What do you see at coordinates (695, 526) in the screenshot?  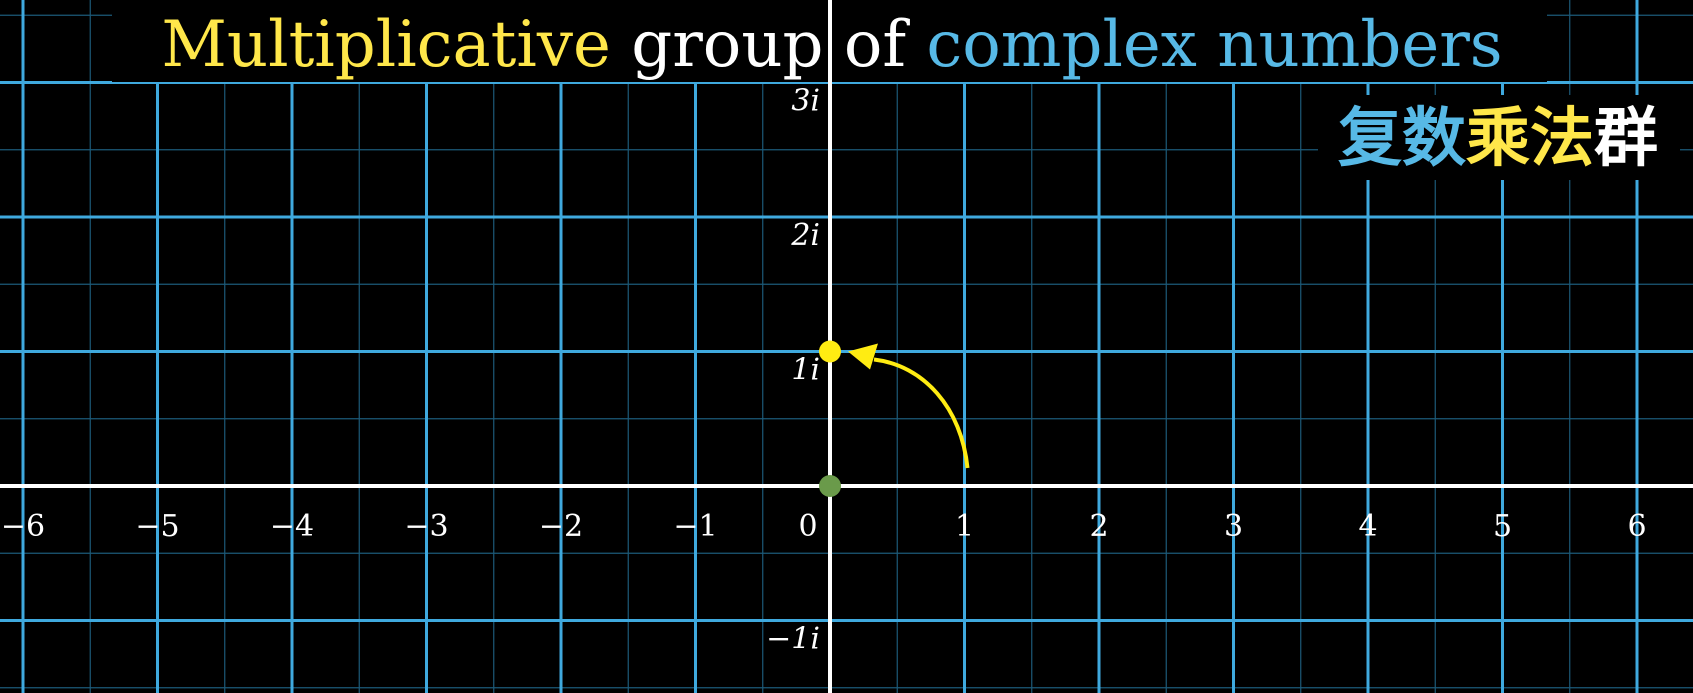 I see `real-tick-label: −1` at bounding box center [695, 526].